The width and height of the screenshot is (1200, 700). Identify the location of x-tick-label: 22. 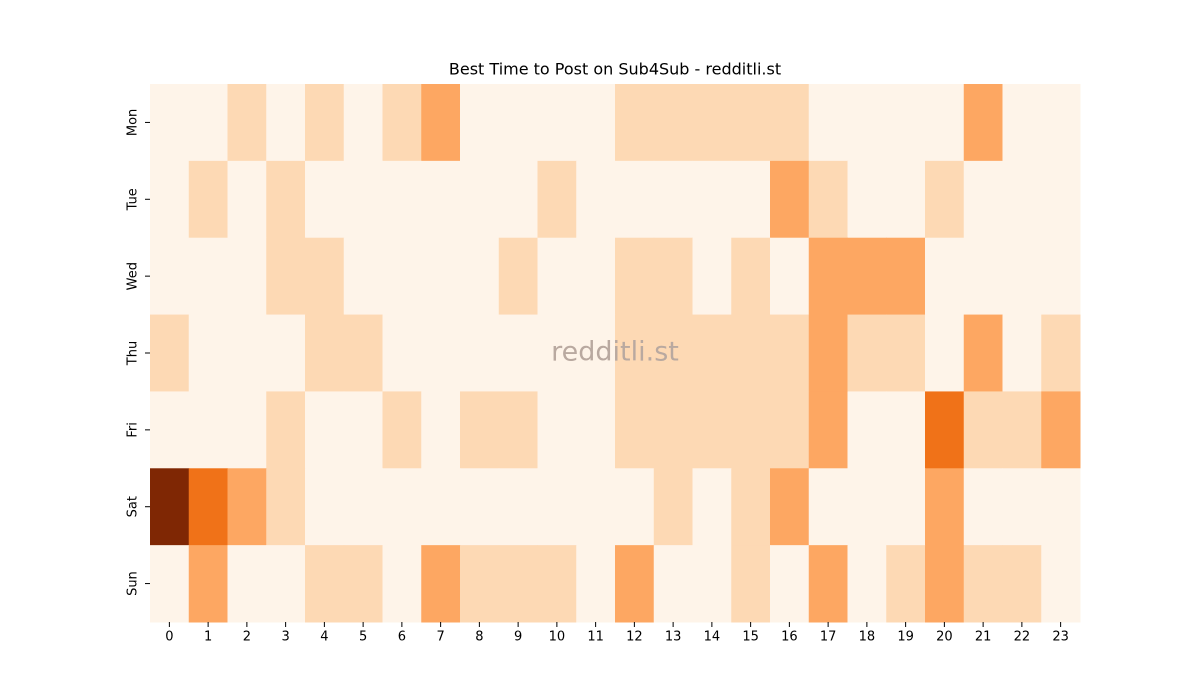
(1022, 637).